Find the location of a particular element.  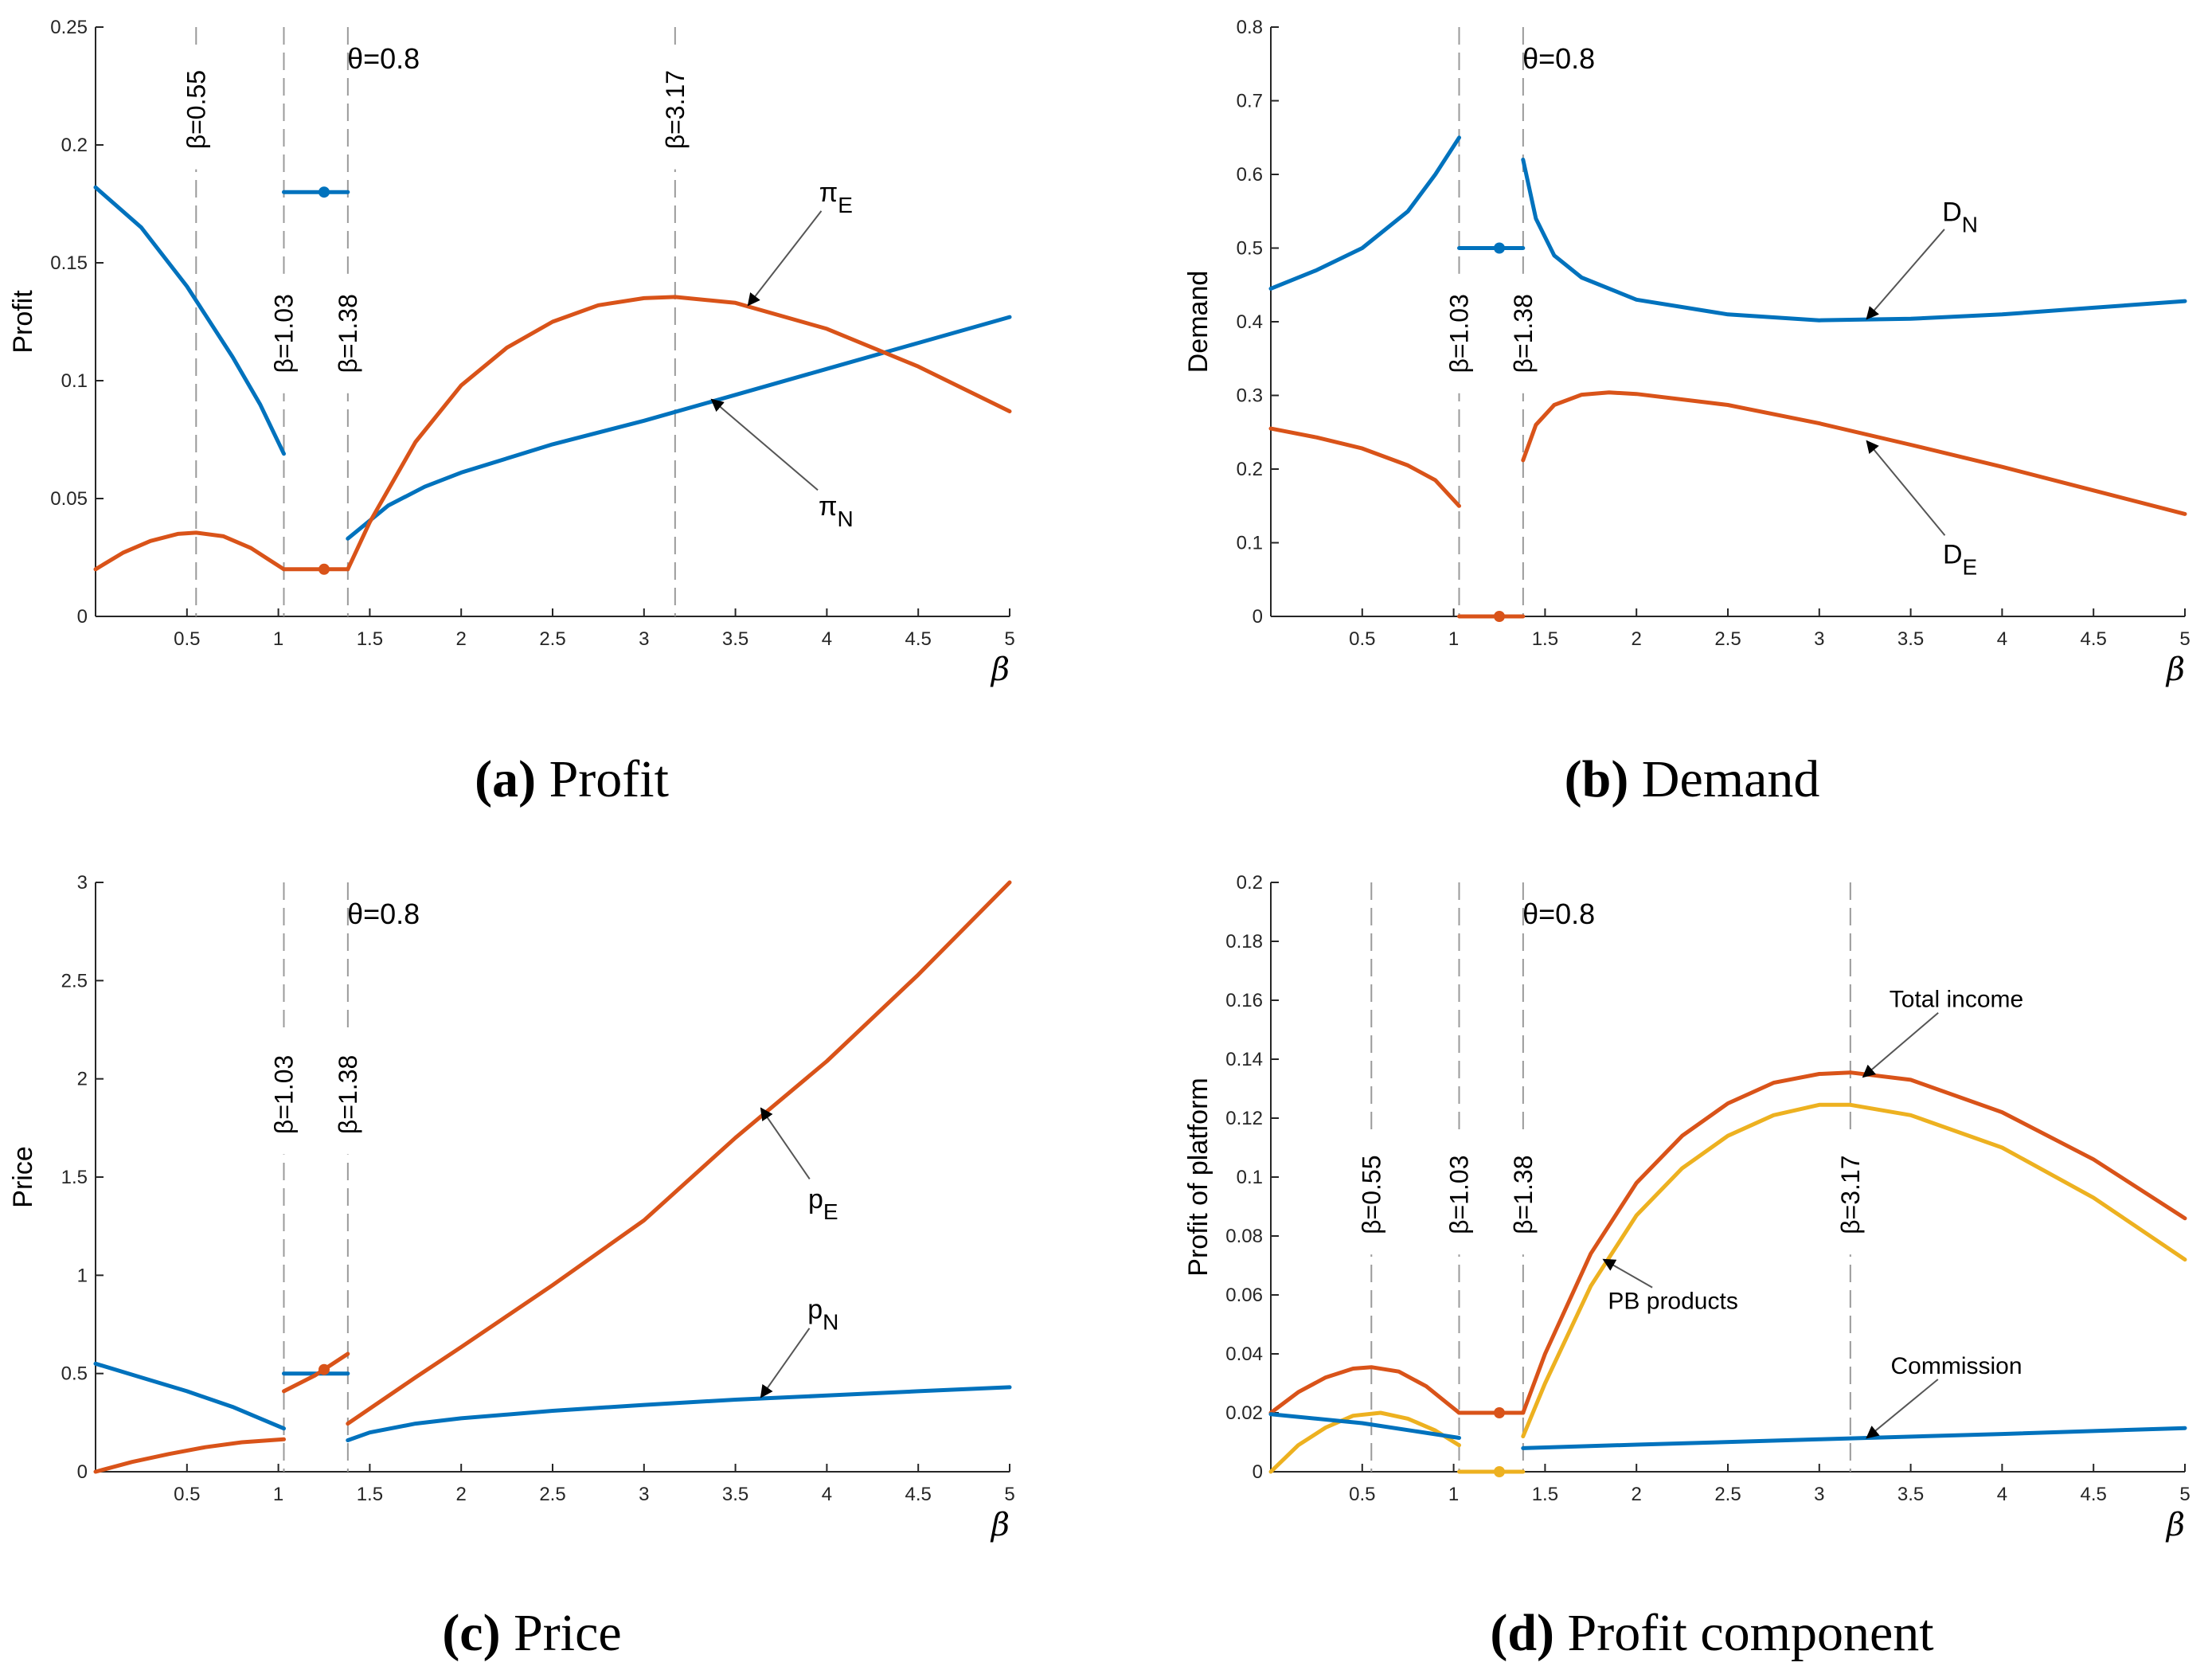

y-tick-label: 0.15 is located at coordinates (69, 263).